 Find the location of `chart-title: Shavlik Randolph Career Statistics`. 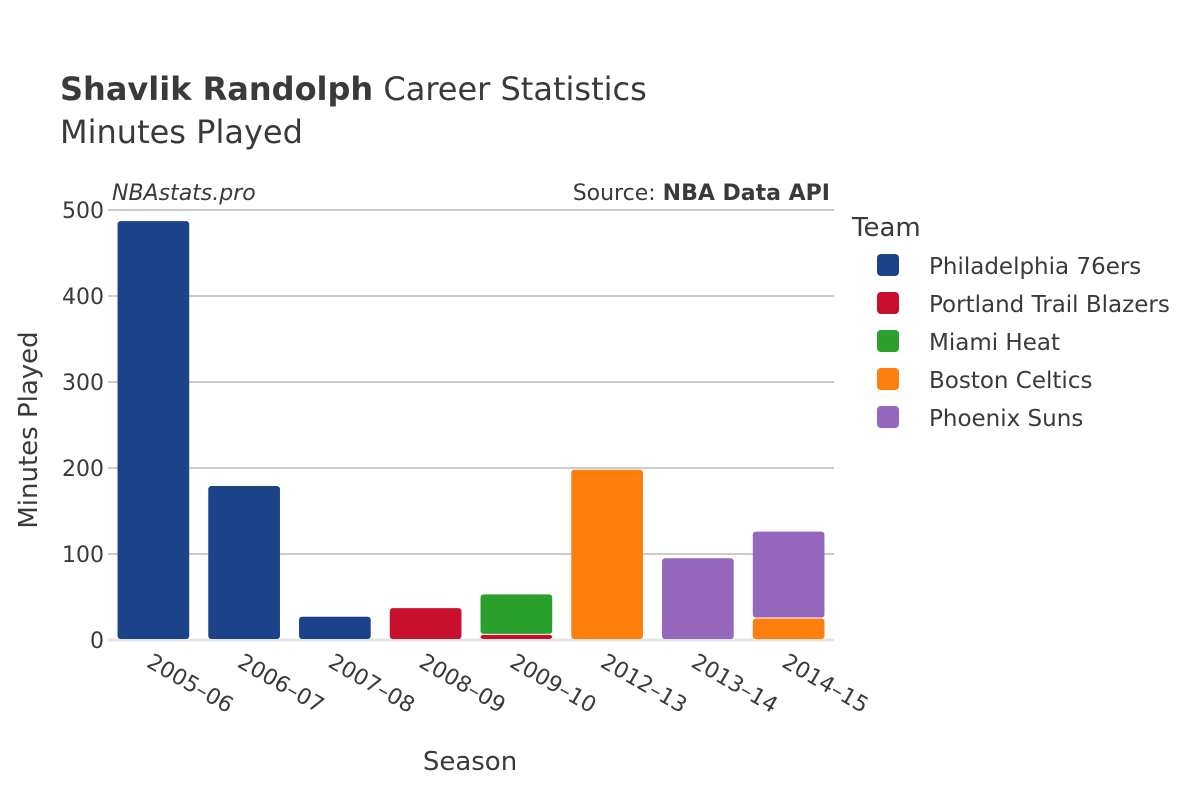

chart-title: Shavlik Randolph Career Statistics is located at coordinates (353, 89).